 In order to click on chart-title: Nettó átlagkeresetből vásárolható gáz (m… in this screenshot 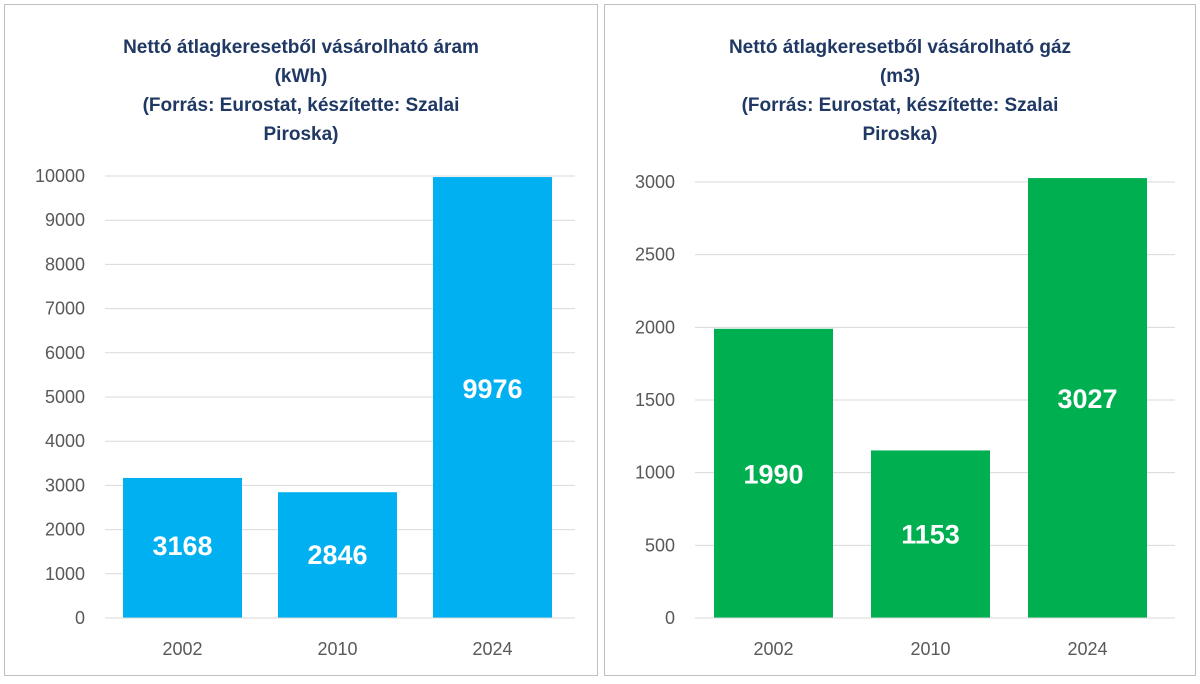, I will do `click(900, 91)`.